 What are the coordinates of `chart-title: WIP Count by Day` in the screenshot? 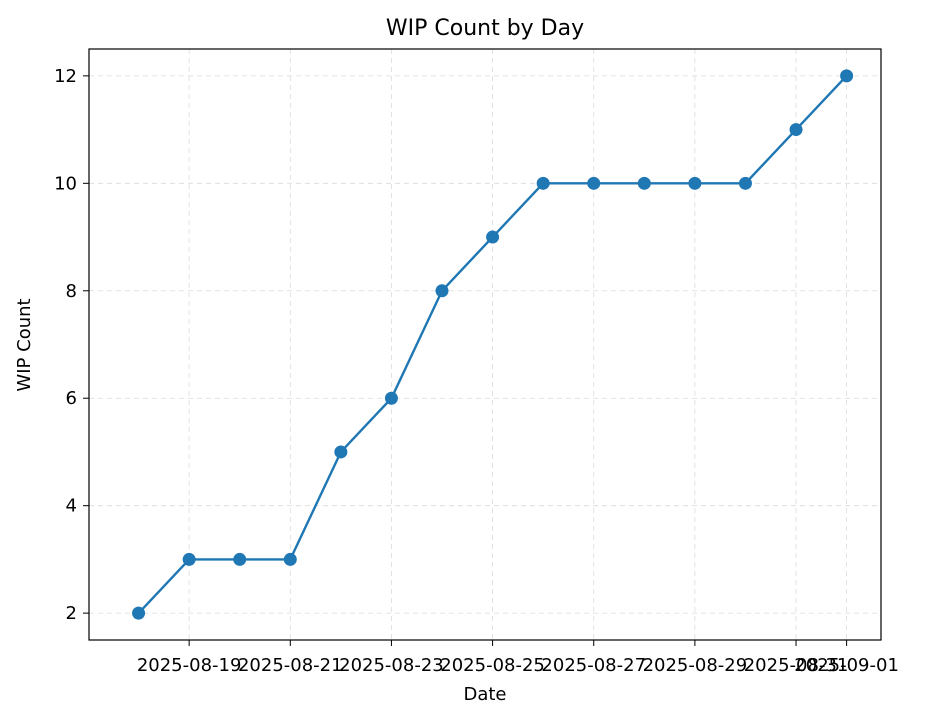 It's located at (485, 28).